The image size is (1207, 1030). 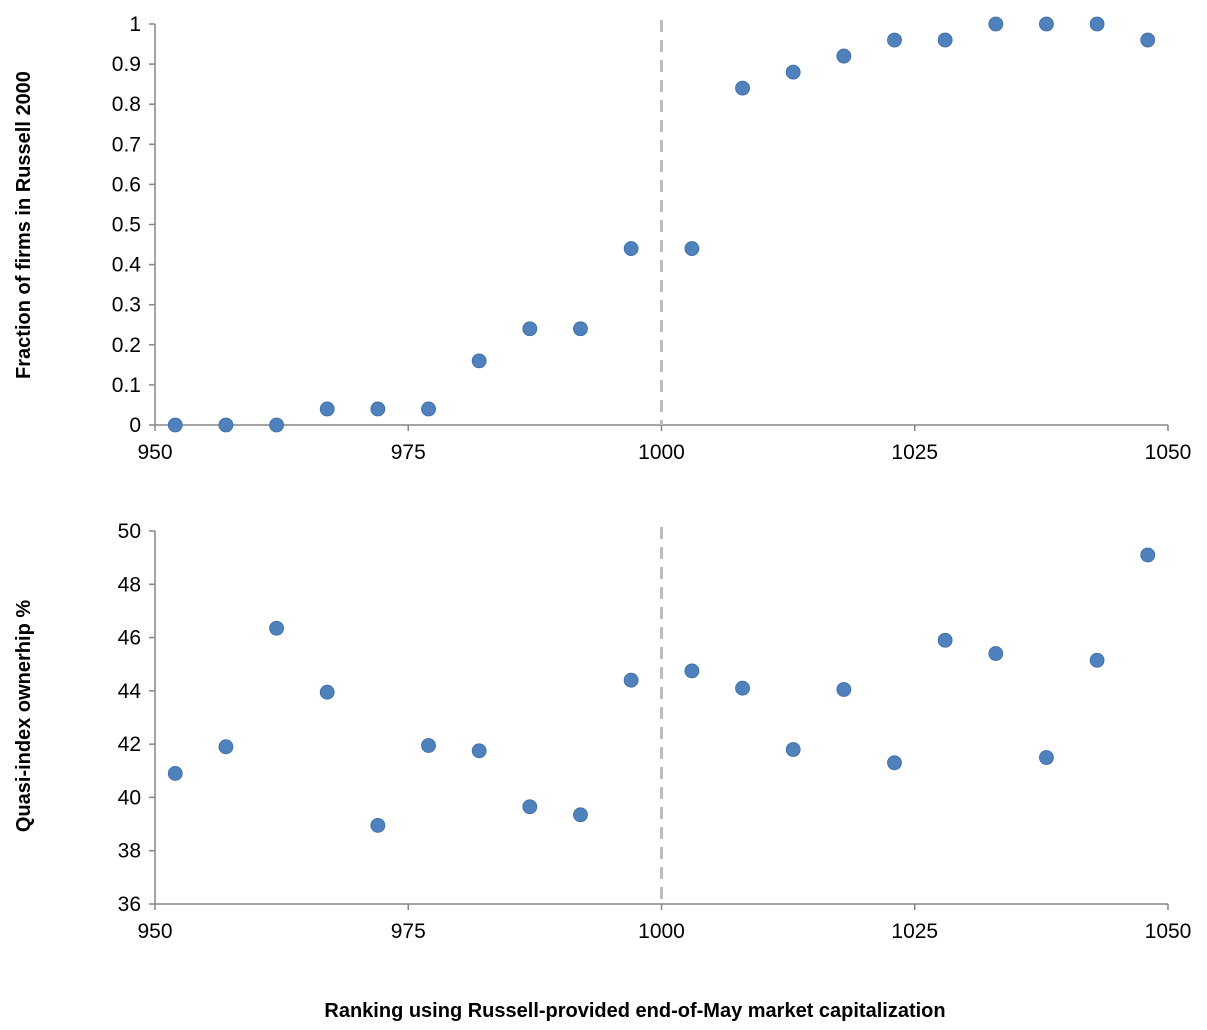 I want to click on bottom-y-axis-title: Quasi-index ownerhip %, so click(x=24, y=716).